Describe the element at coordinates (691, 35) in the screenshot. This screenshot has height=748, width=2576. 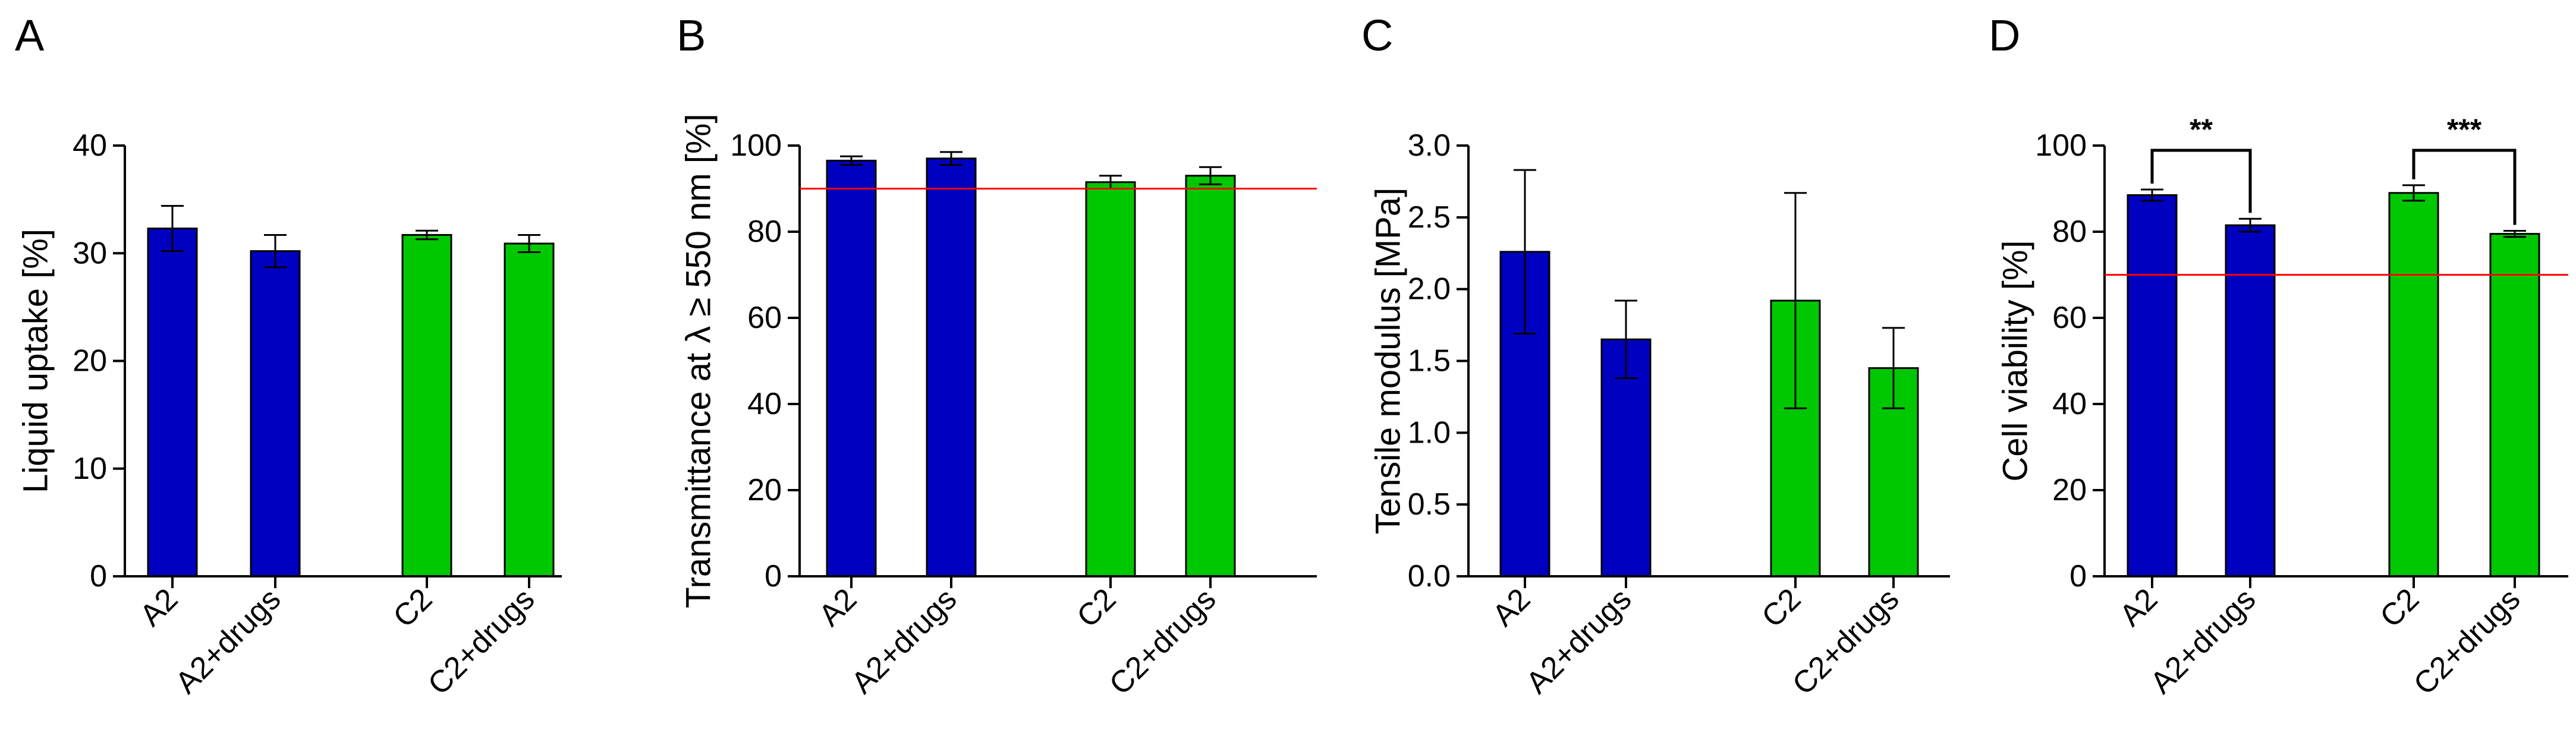
I see `panel-letter: B` at that location.